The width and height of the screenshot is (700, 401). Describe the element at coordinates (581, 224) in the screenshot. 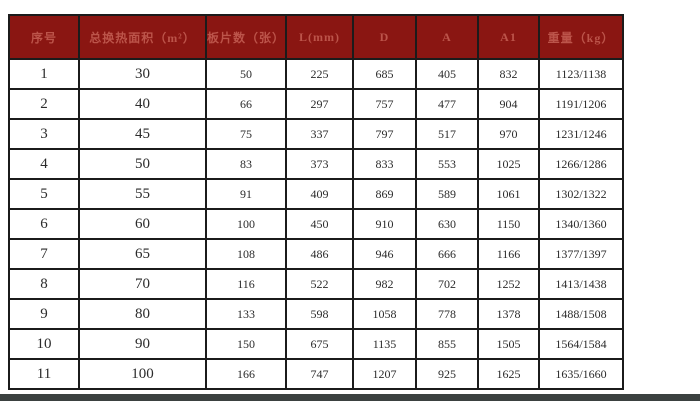

I see `table-cell: 1340/1360` at that location.